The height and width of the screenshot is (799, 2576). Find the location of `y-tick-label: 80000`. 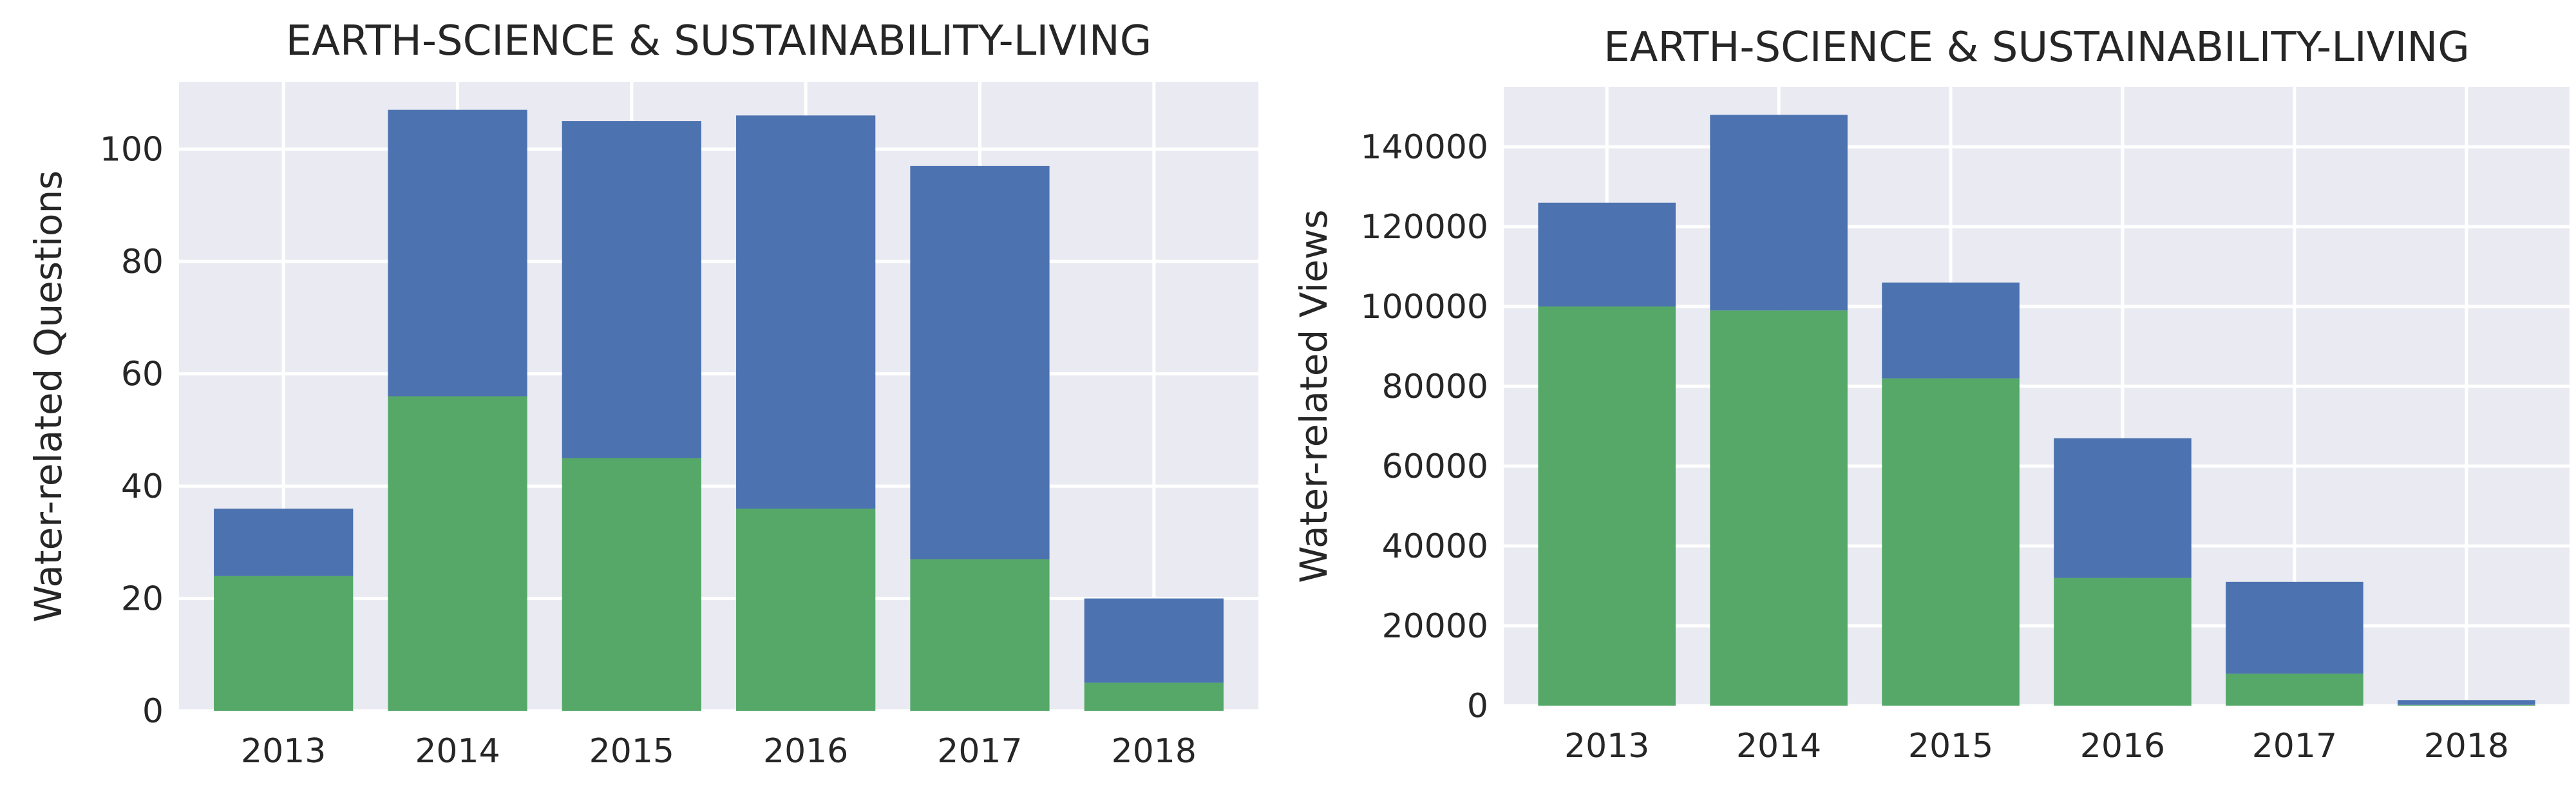

y-tick-label: 80000 is located at coordinates (1435, 387).